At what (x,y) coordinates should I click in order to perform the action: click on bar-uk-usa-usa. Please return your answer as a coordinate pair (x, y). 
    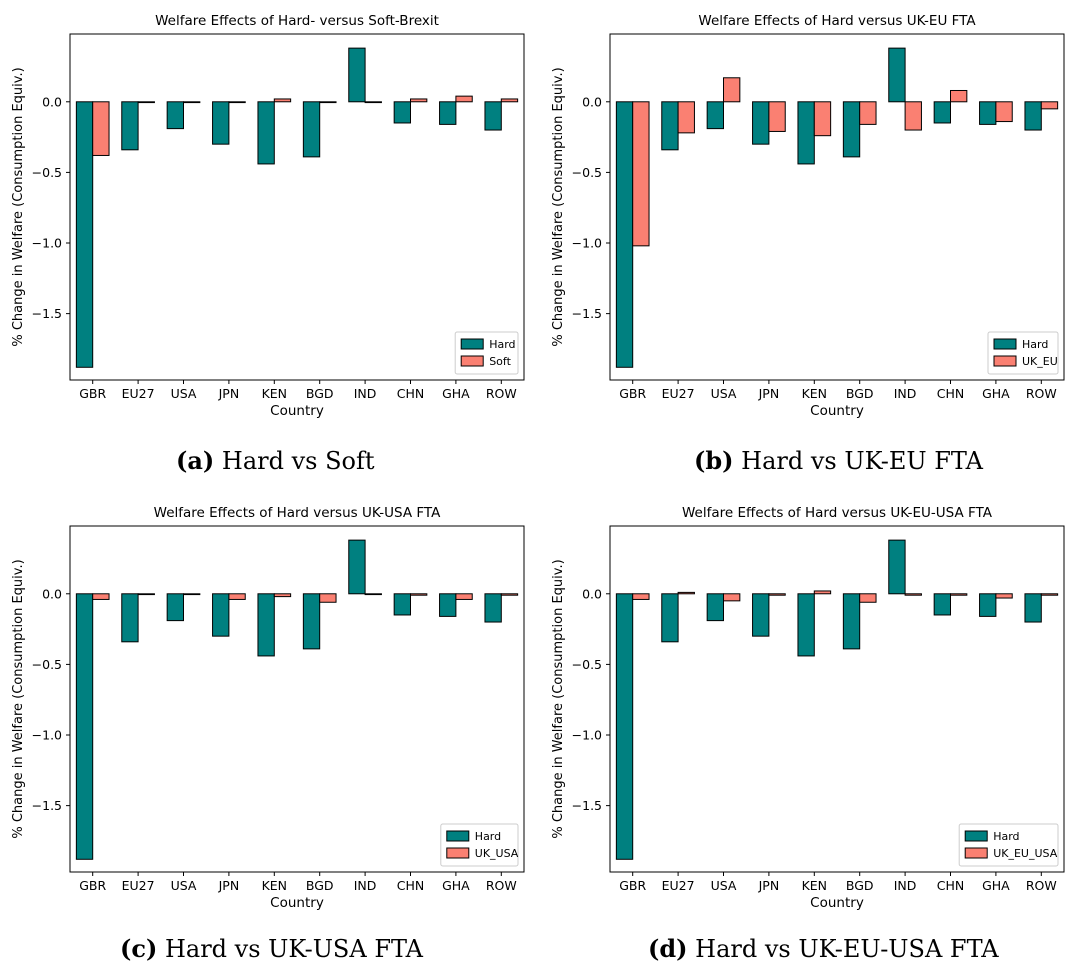
    Looking at the image, I should click on (192, 594).